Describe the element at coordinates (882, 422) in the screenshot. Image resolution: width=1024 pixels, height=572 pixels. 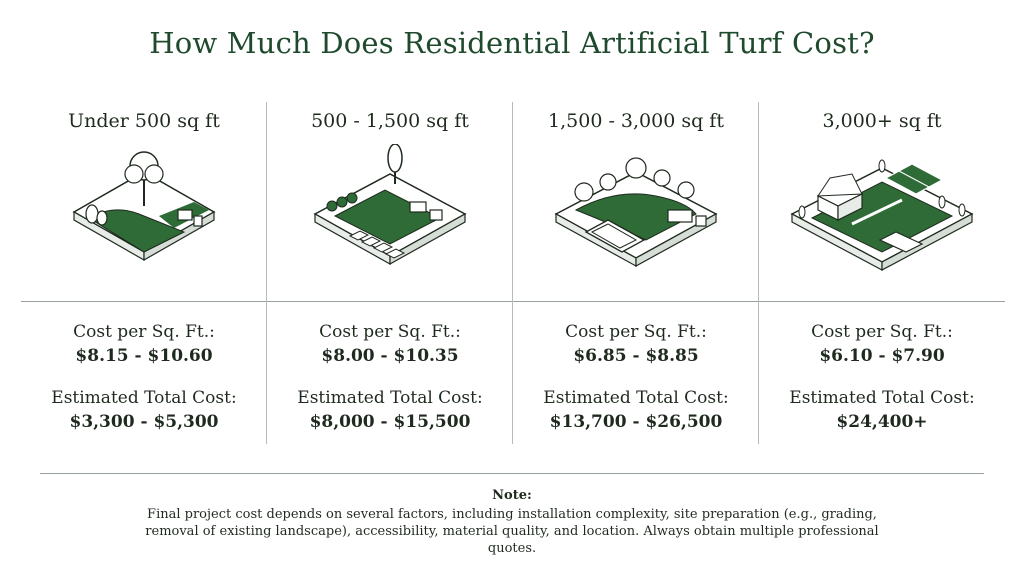
I see `total-cost-value: $24,400+` at that location.